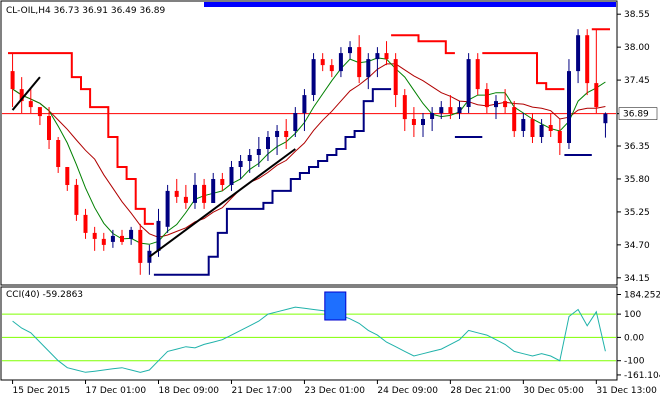 The width and height of the screenshot is (660, 400). What do you see at coordinates (637, 180) in the screenshot?
I see `price-tick-label: 35.80` at bounding box center [637, 180].